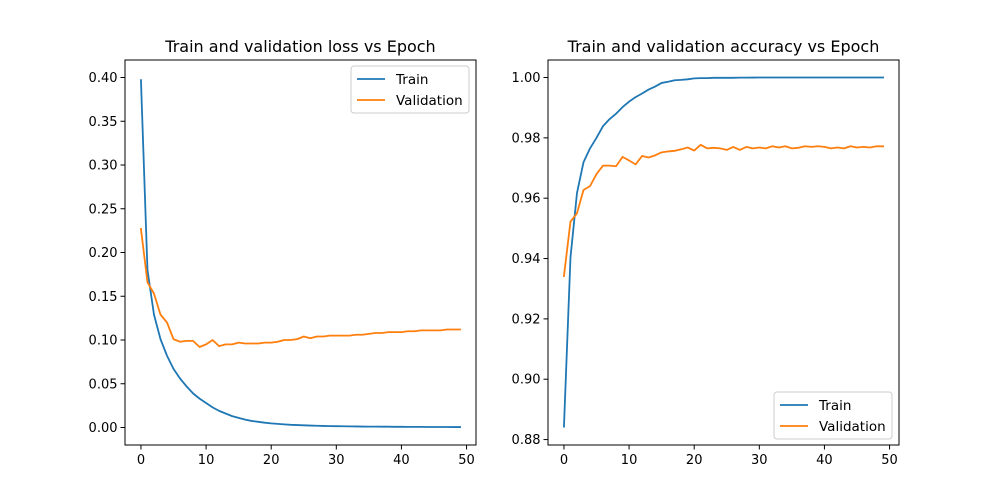 This screenshot has height=500, width=1000. Describe the element at coordinates (889, 460) in the screenshot. I see `accuracy-x-tick-label: 50` at that location.